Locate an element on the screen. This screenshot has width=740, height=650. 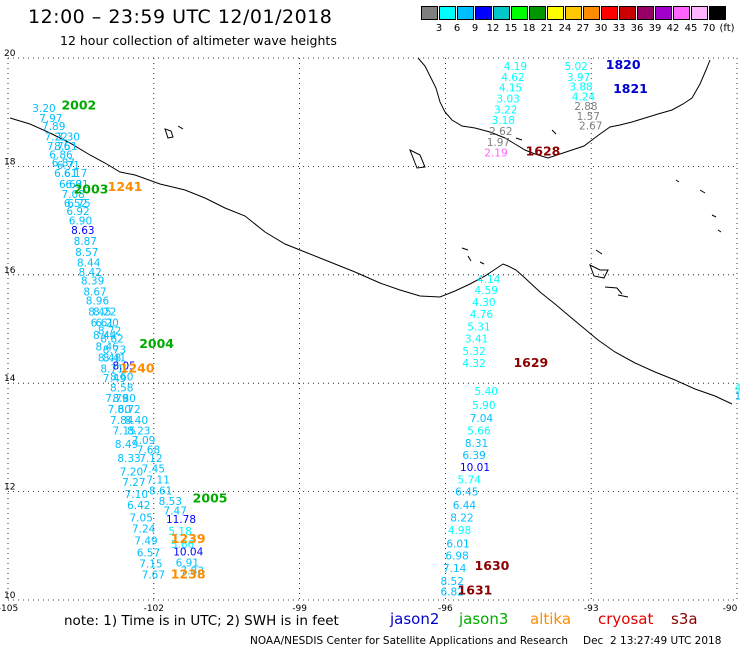
track-time-label: 1241 is located at coordinates (125, 186).